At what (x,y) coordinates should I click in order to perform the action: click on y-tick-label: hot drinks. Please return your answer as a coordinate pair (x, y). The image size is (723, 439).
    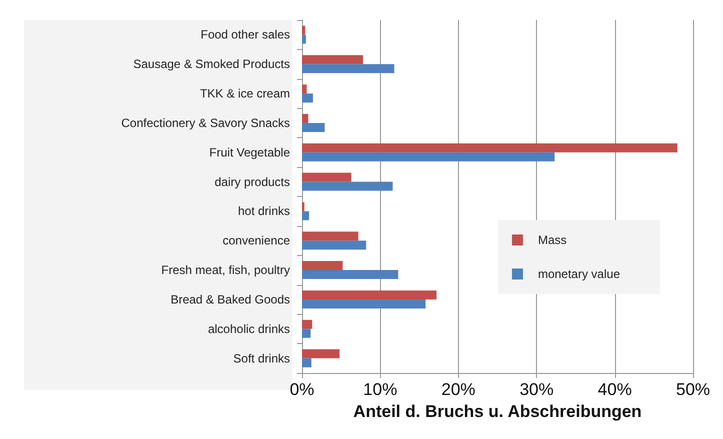
    Looking at the image, I should click on (264, 211).